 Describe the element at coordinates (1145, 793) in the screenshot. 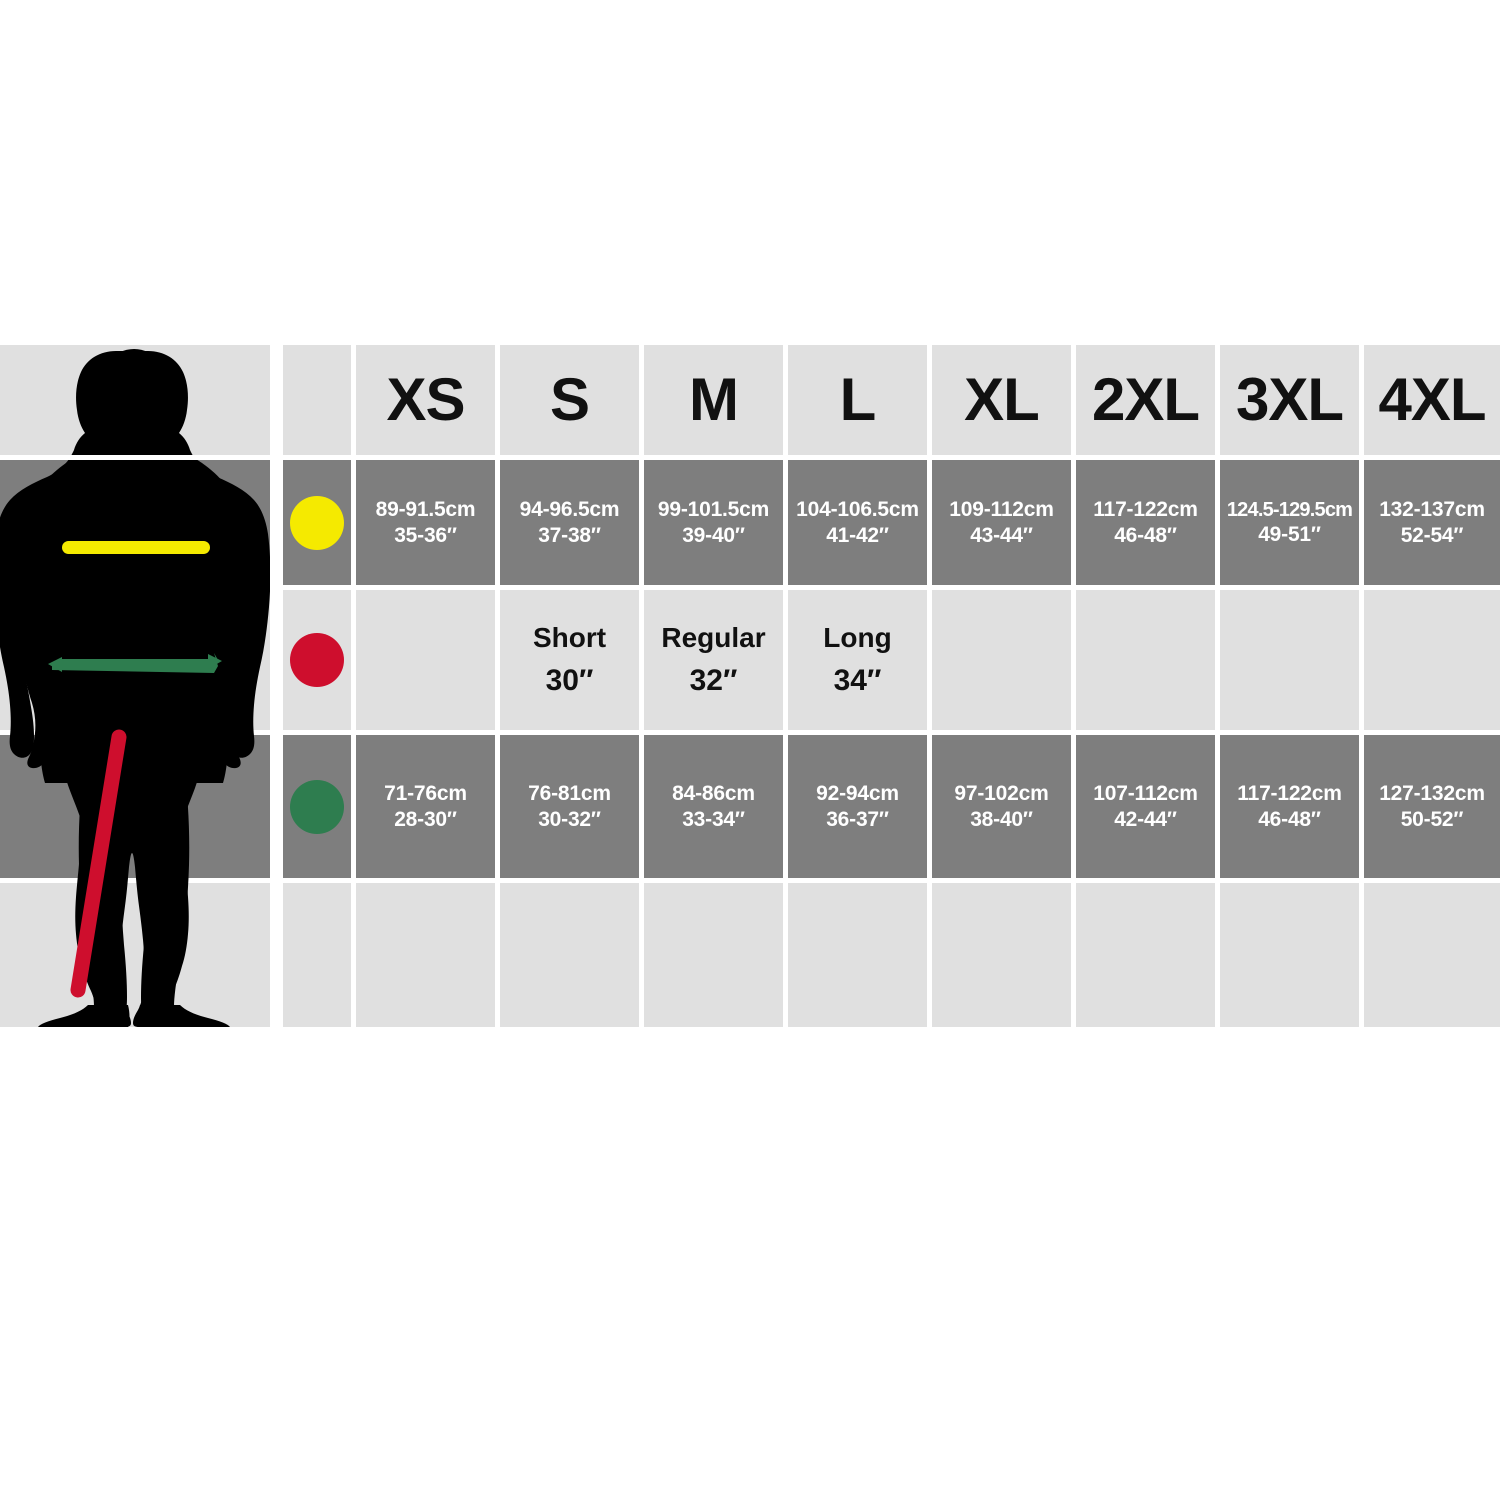

I see `measure-cm: 107-112cm` at that location.